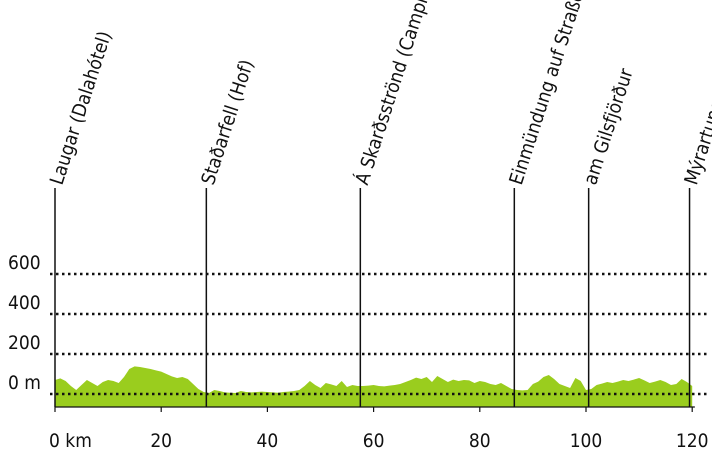 This screenshot has width=712, height=455. What do you see at coordinates (24, 383) in the screenshot?
I see `y-tick-label: 0 m` at bounding box center [24, 383].